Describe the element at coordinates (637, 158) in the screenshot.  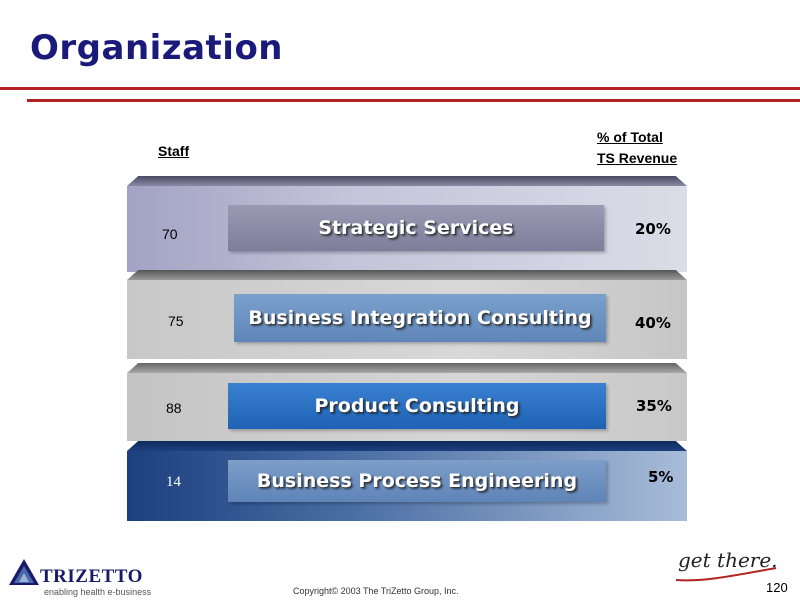
I see `revenue-header-line2: TS Revenue` at that location.